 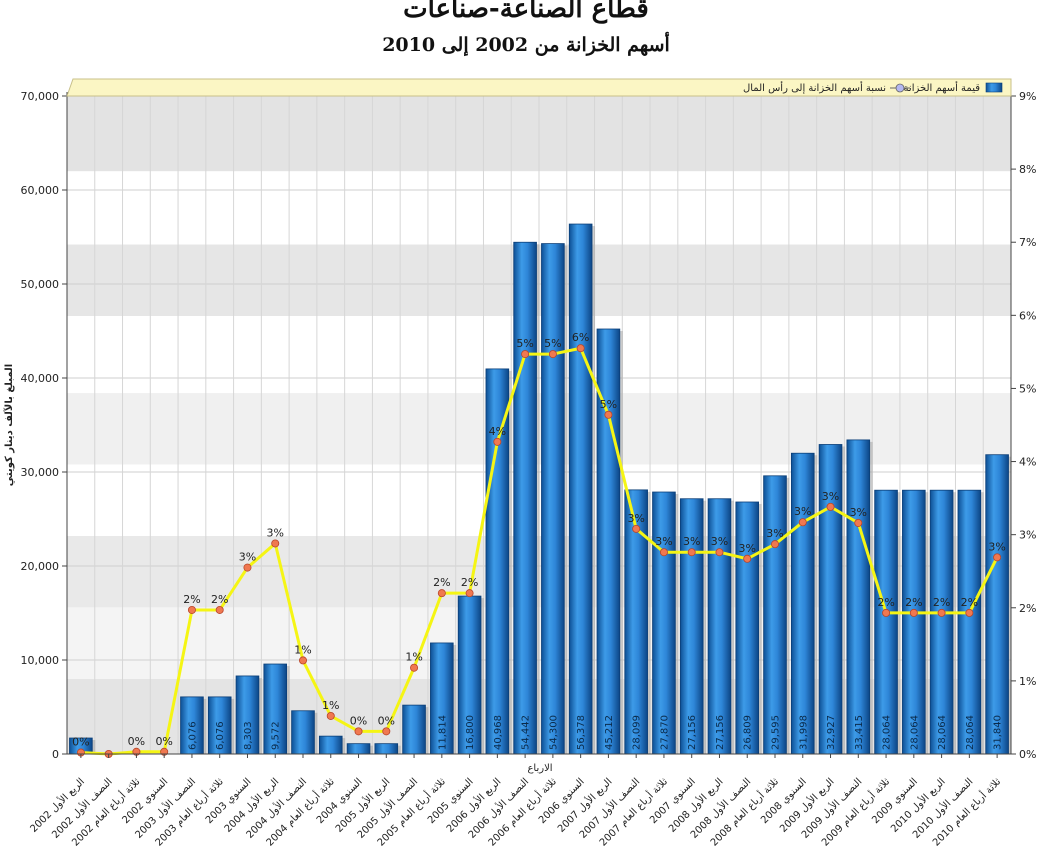 What do you see at coordinates (859, 732) in the screenshot?
I see `bar-value-label: 33,415` at bounding box center [859, 732].